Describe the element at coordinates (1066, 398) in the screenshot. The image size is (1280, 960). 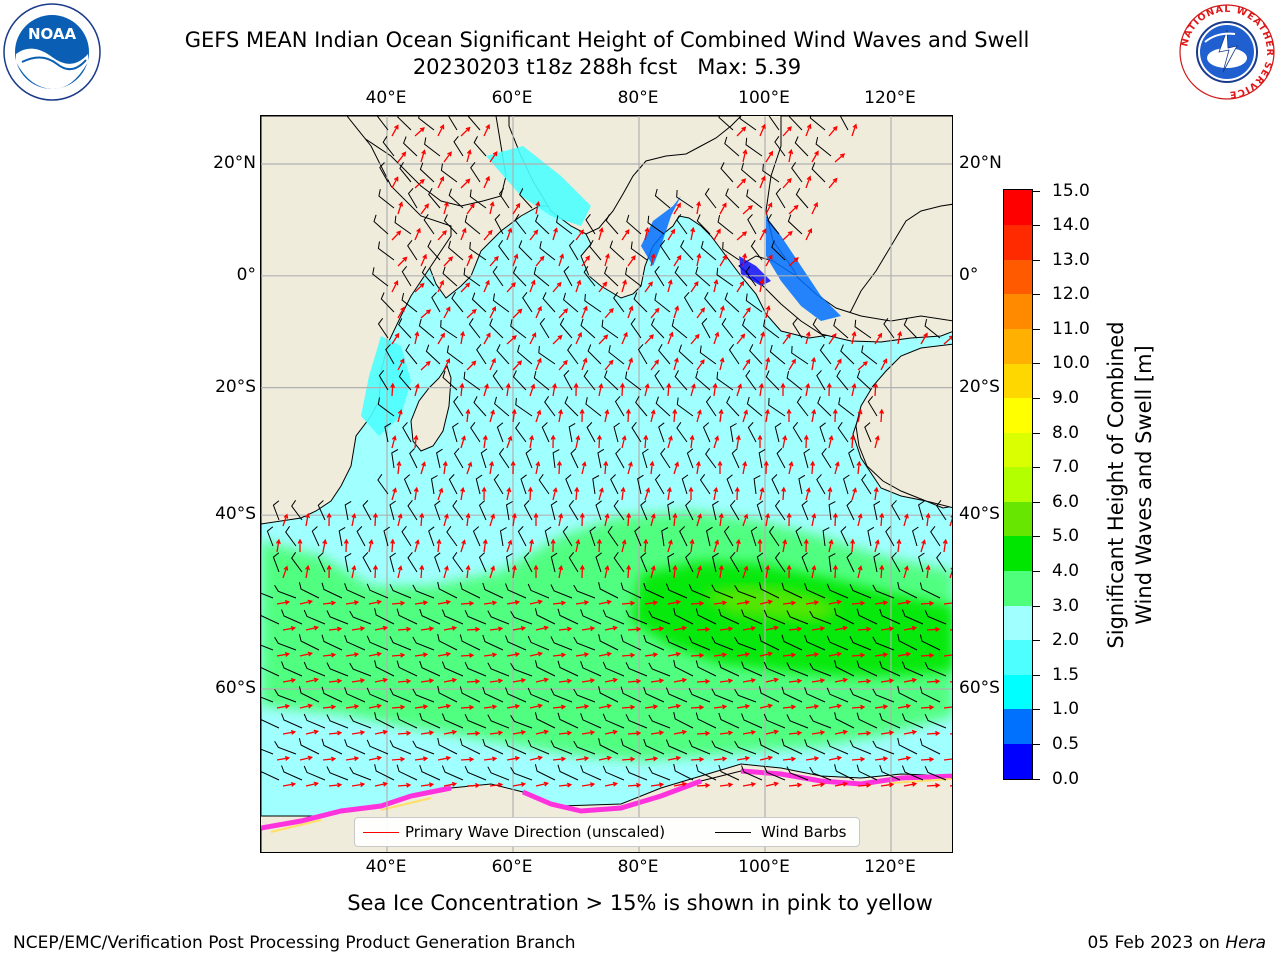
I see `colorbar-tick-label: 9.0` at that location.